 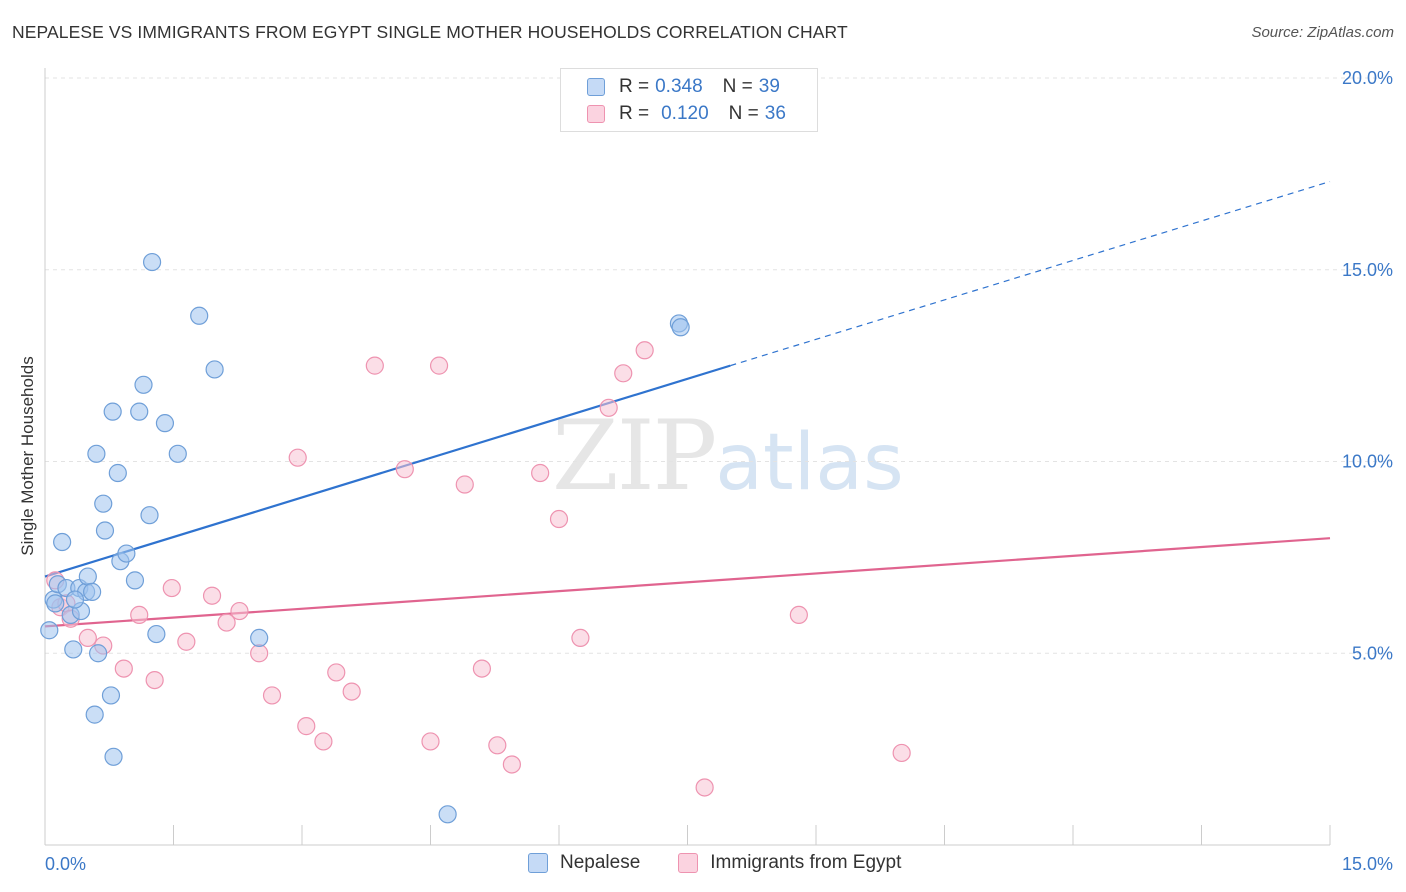 I want to click on y-tick-label: 10.0%, so click(x=1367, y=462).